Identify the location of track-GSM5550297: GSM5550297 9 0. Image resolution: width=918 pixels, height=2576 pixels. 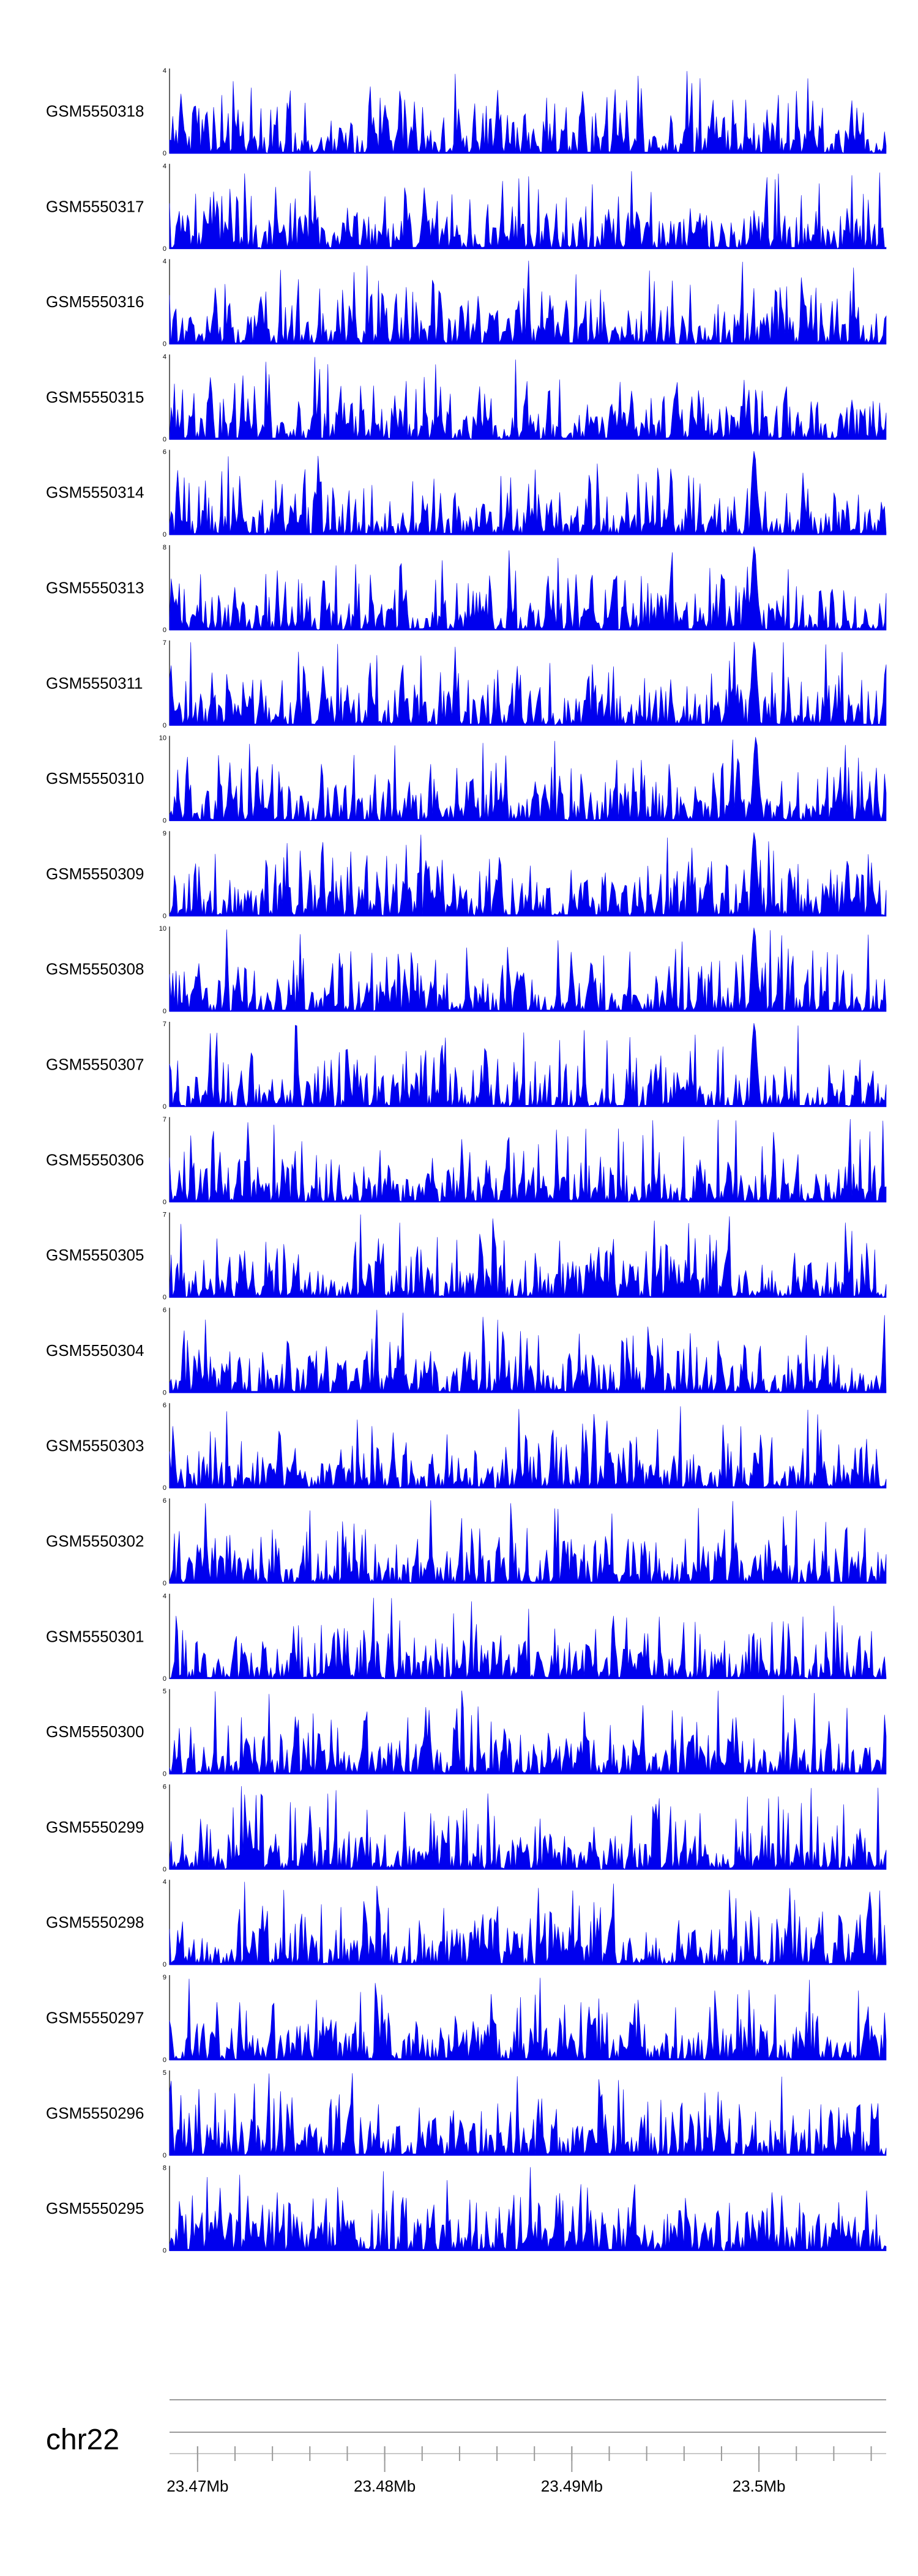
(466, 2019).